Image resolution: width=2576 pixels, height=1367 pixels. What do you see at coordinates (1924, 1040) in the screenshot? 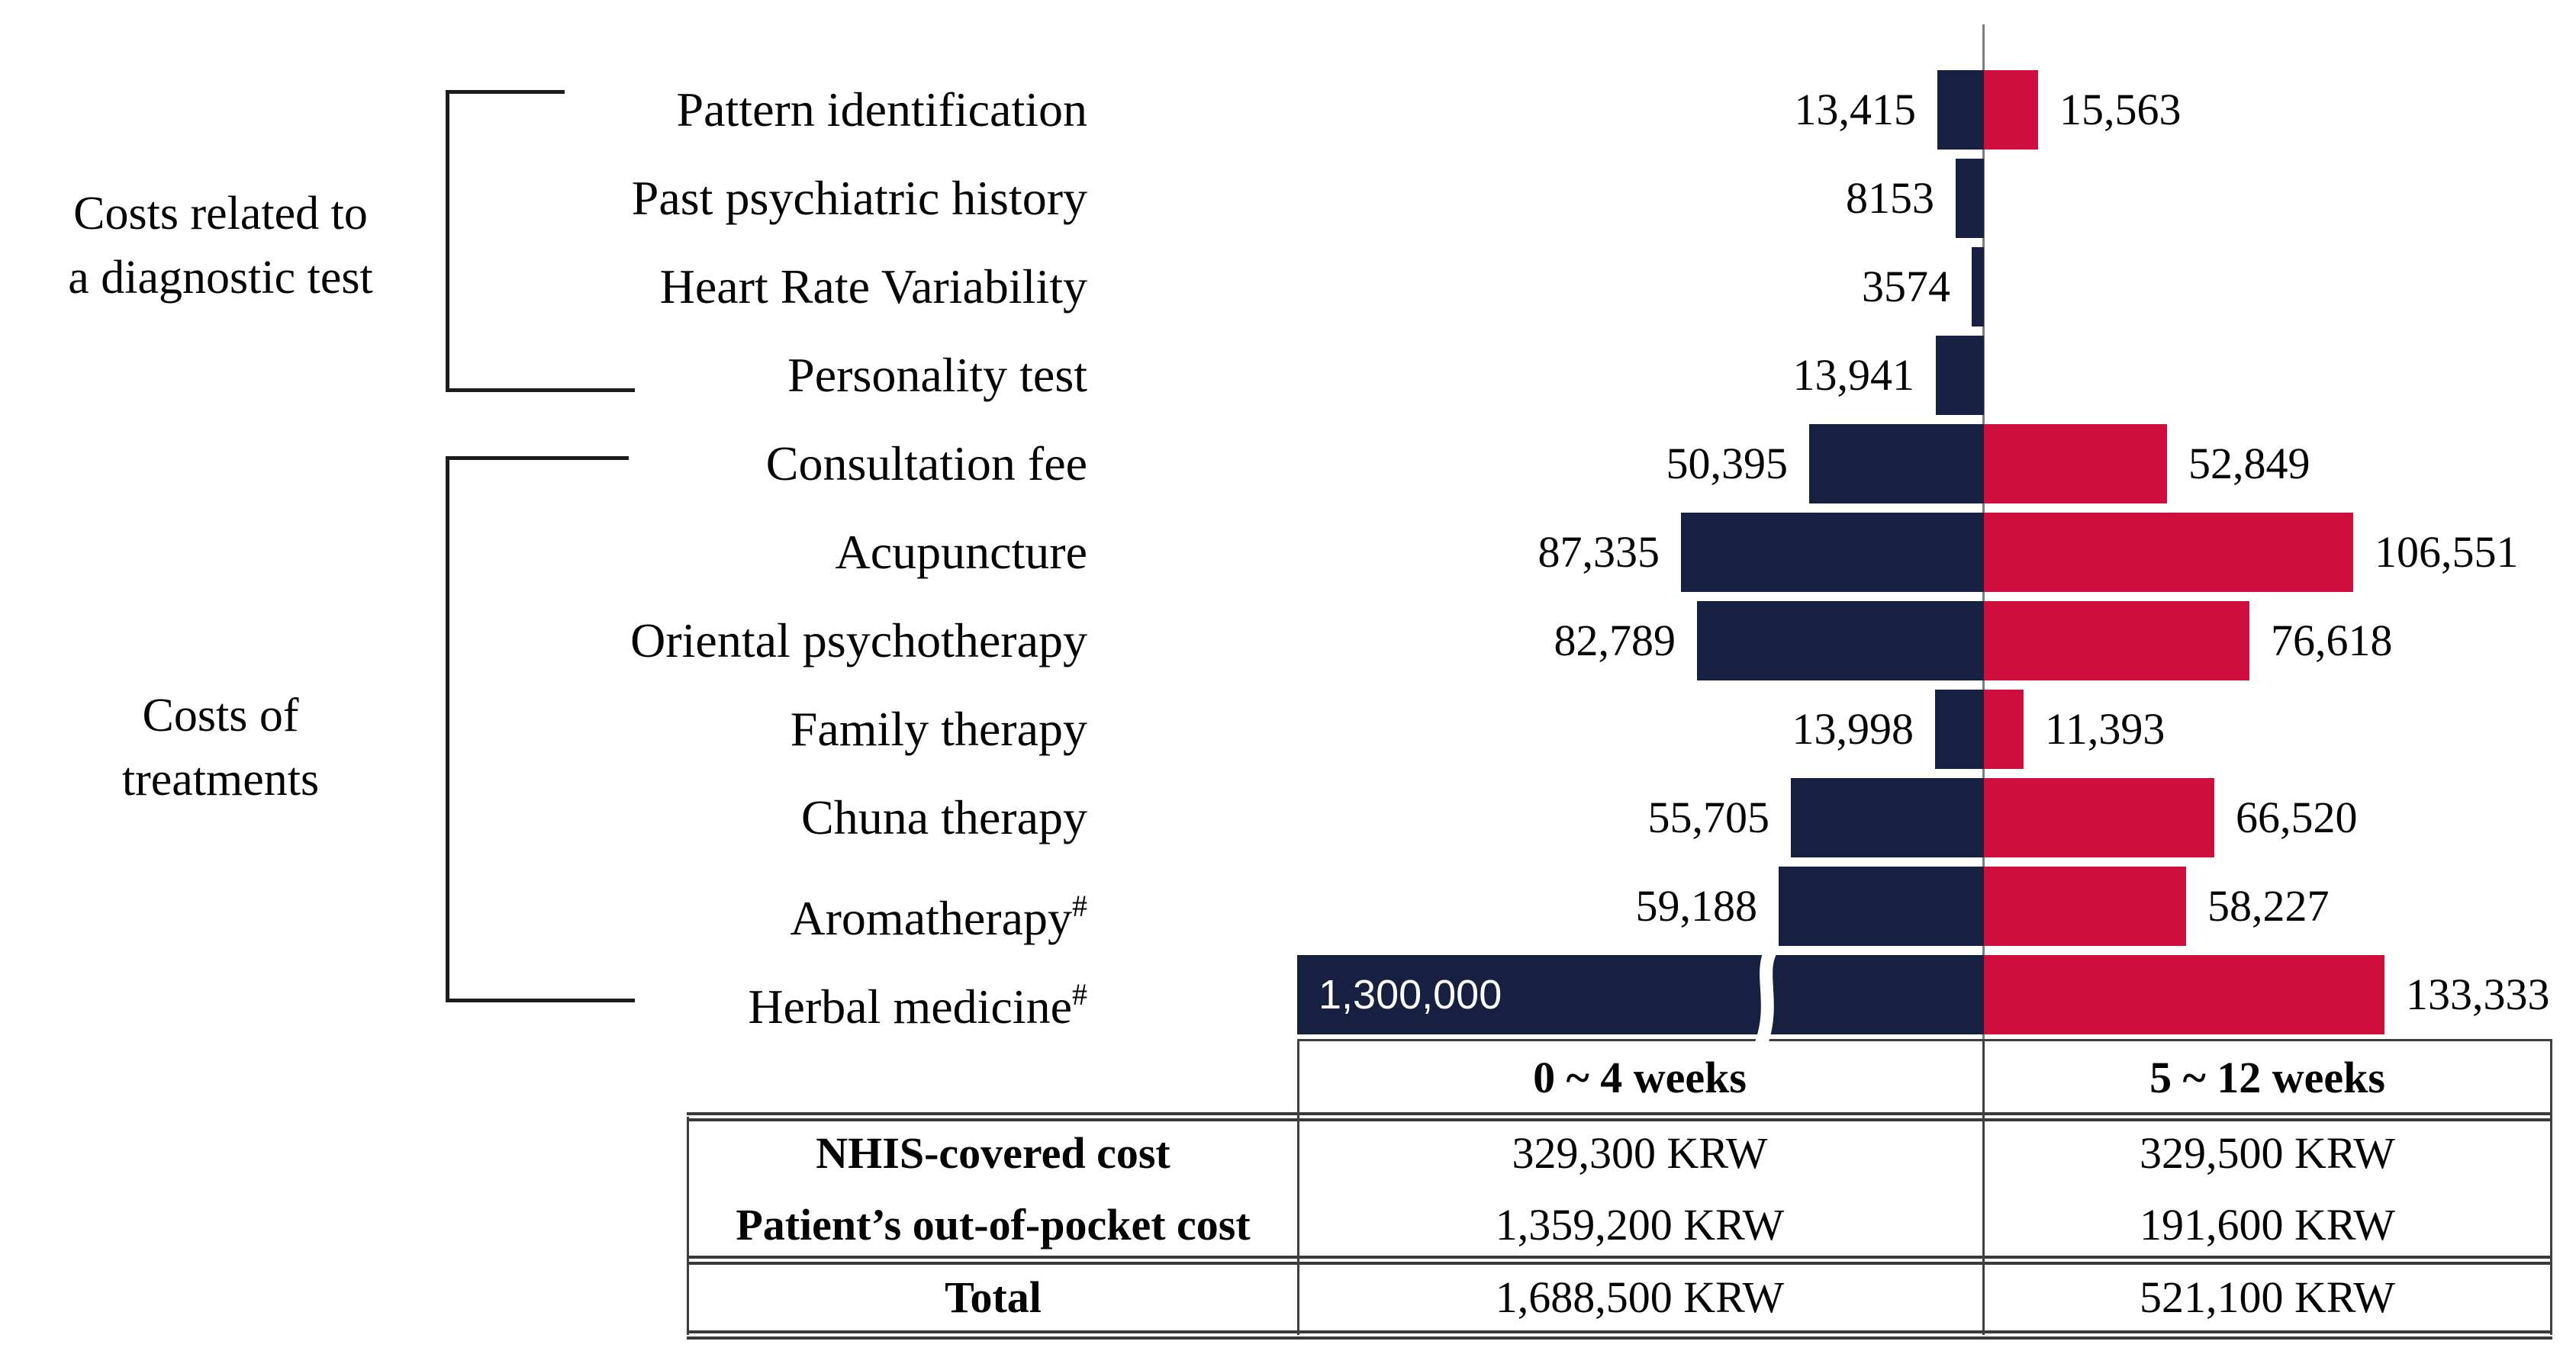
I see `table-header-top-border` at bounding box center [1924, 1040].